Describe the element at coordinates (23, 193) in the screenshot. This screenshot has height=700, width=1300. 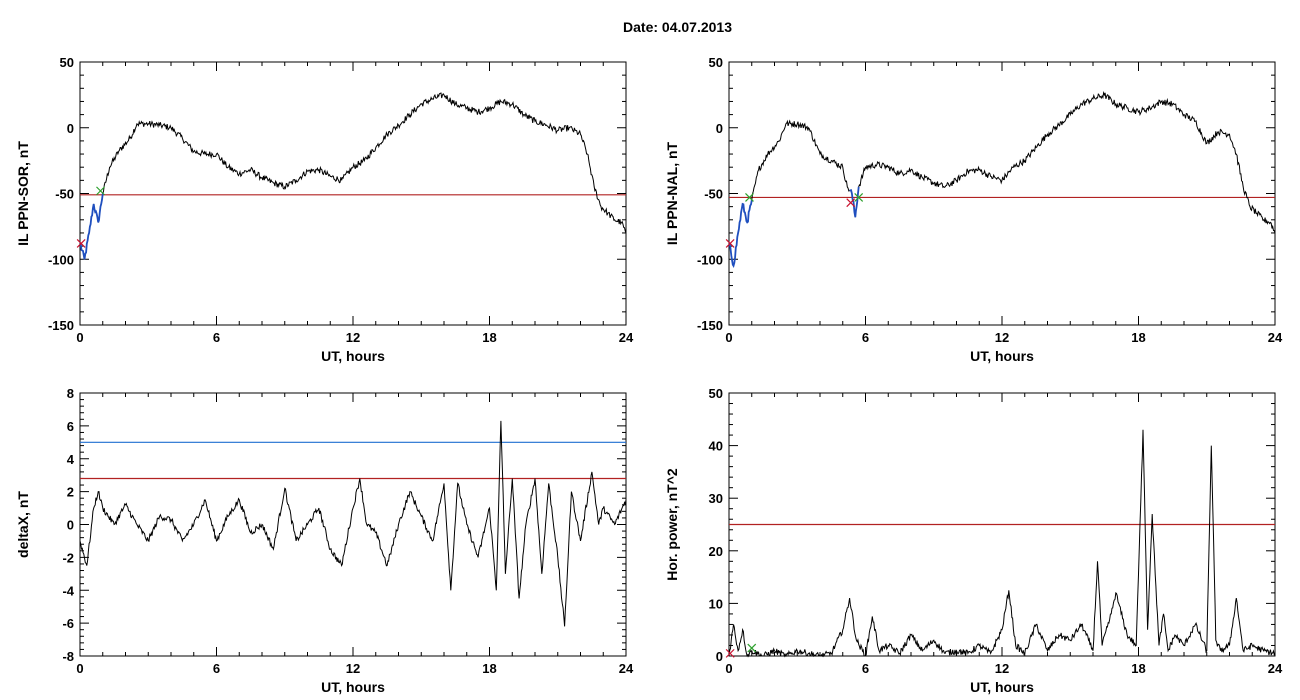
I see `y-axis-label: IL PPN-SOR, nT` at that location.